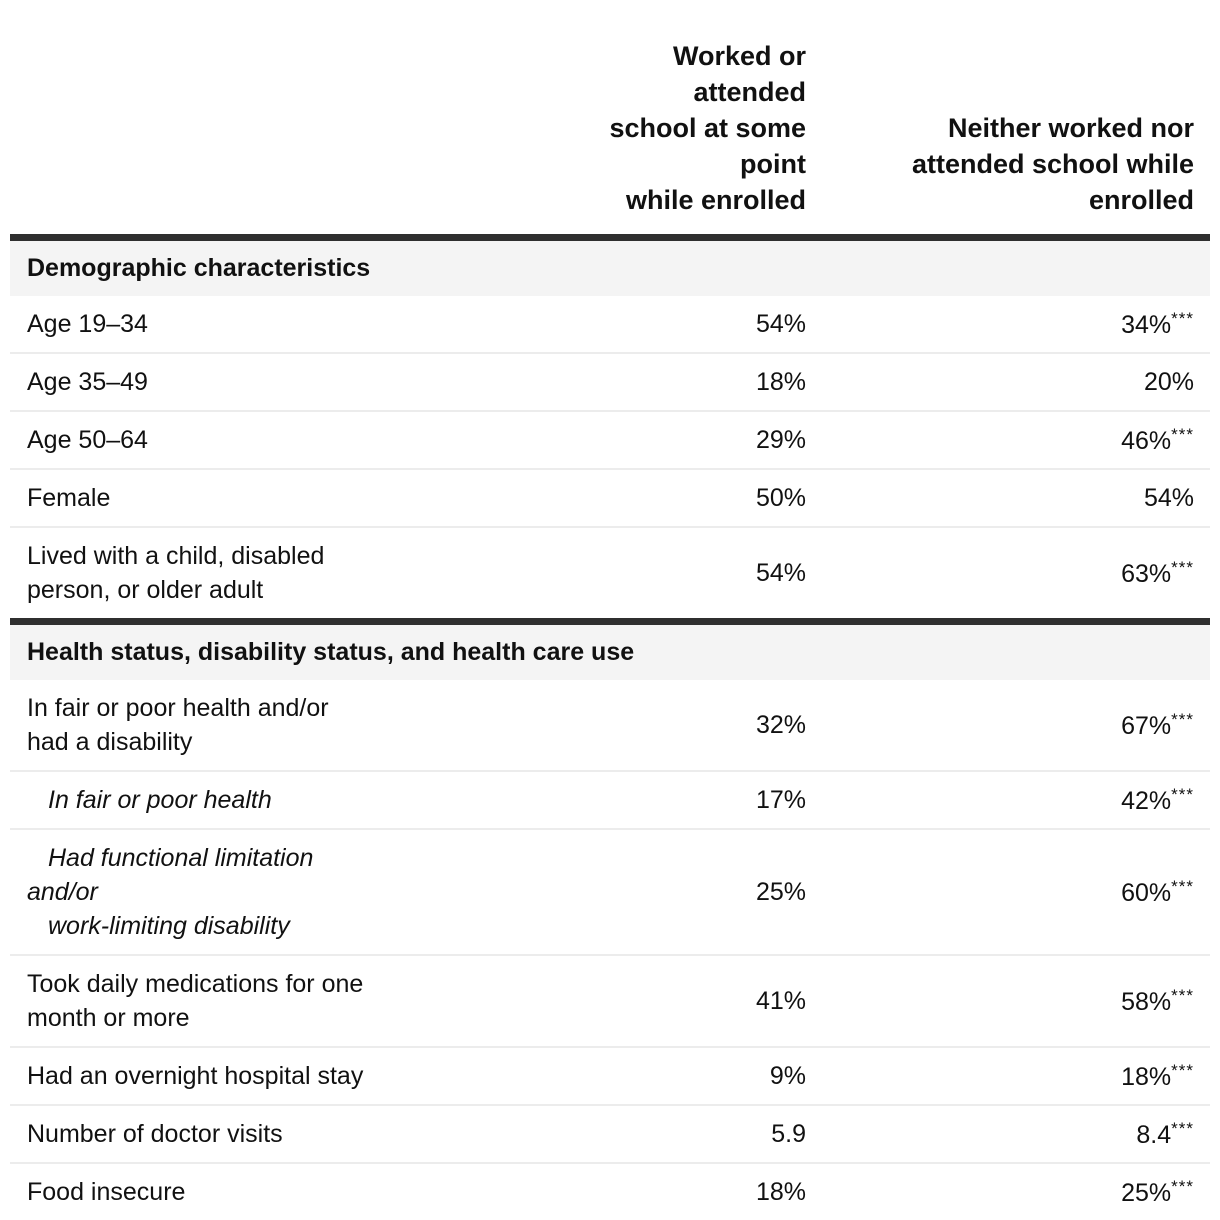 This screenshot has width=1220, height=1220. I want to click on value-neither-number: 58%, so click(1146, 1001).